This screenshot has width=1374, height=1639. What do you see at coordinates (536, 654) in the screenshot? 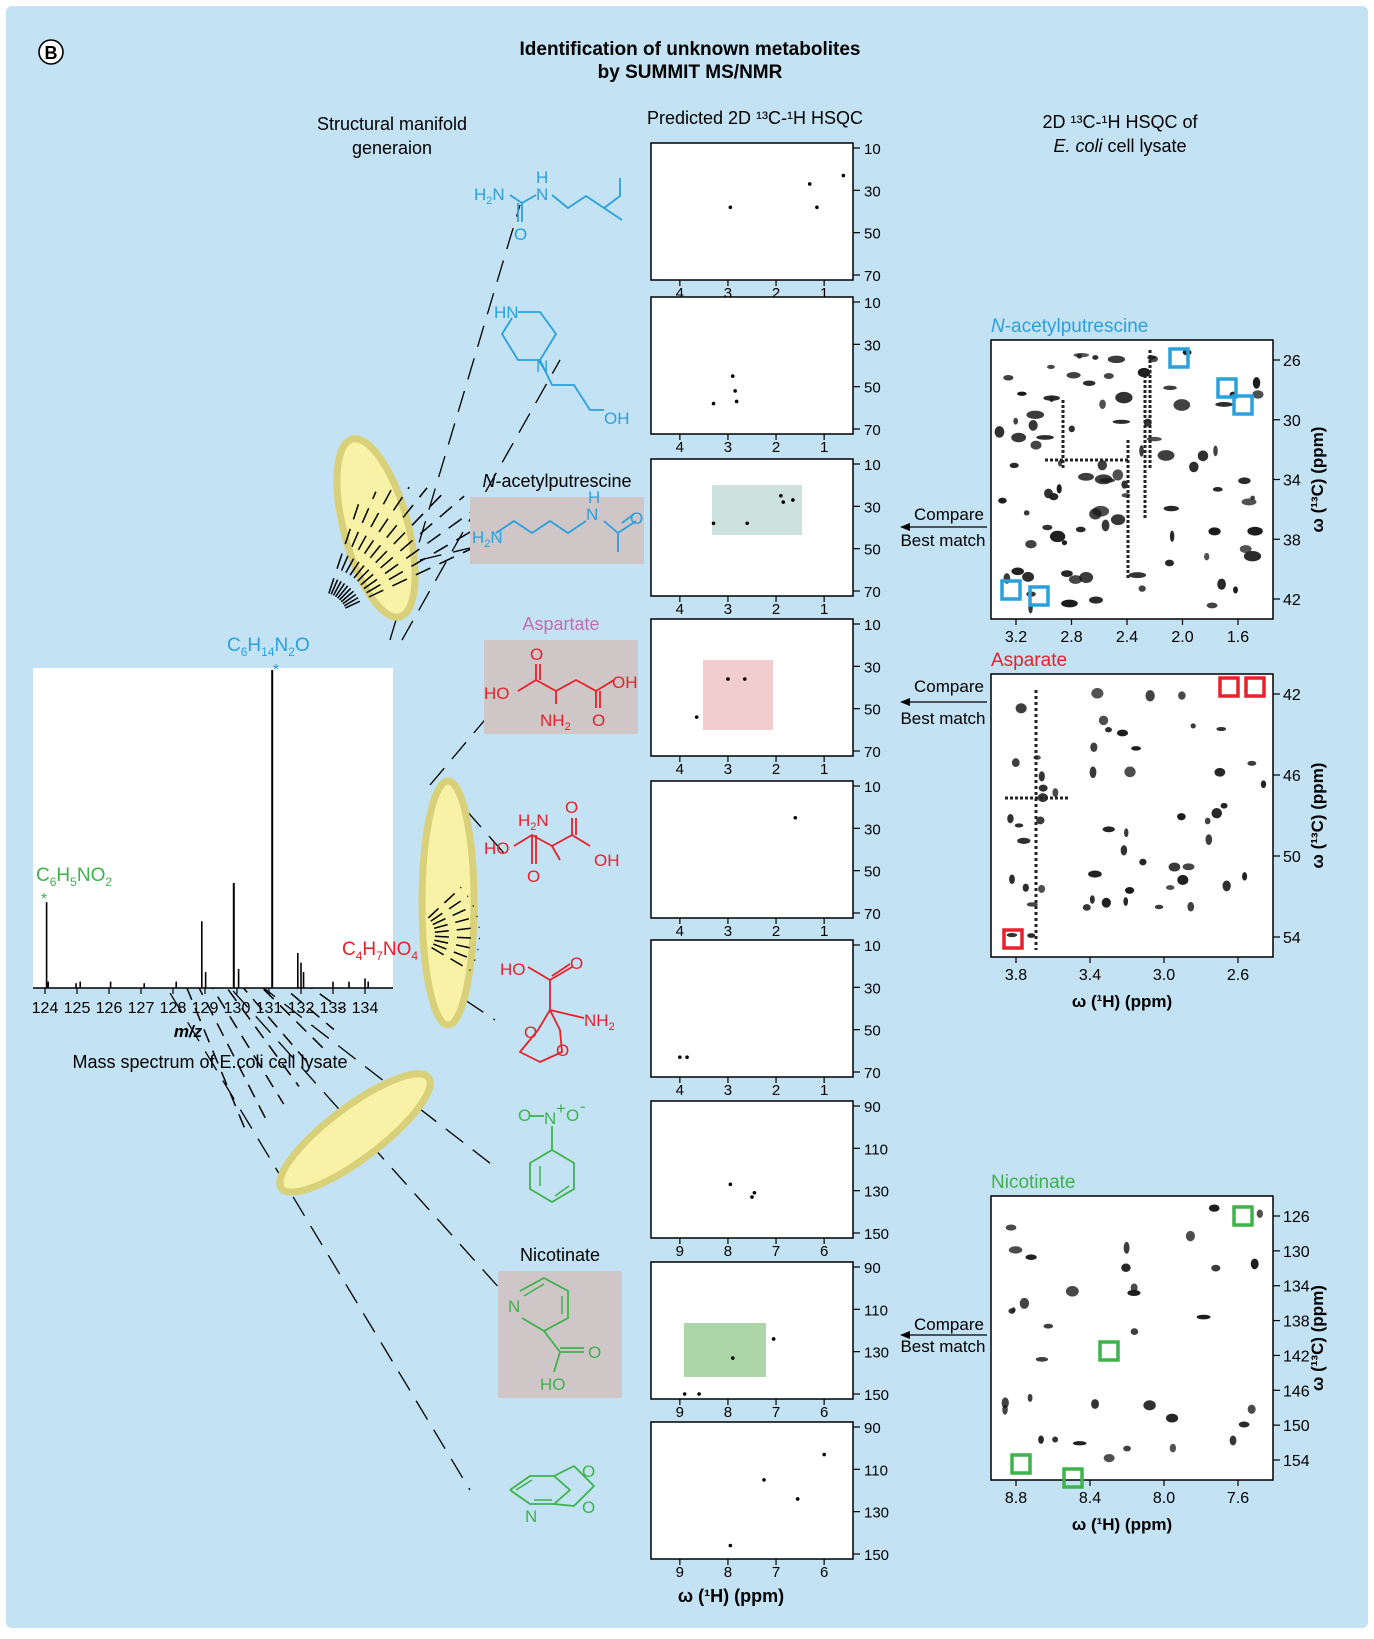
I see `struct-4-o1: O` at bounding box center [536, 654].